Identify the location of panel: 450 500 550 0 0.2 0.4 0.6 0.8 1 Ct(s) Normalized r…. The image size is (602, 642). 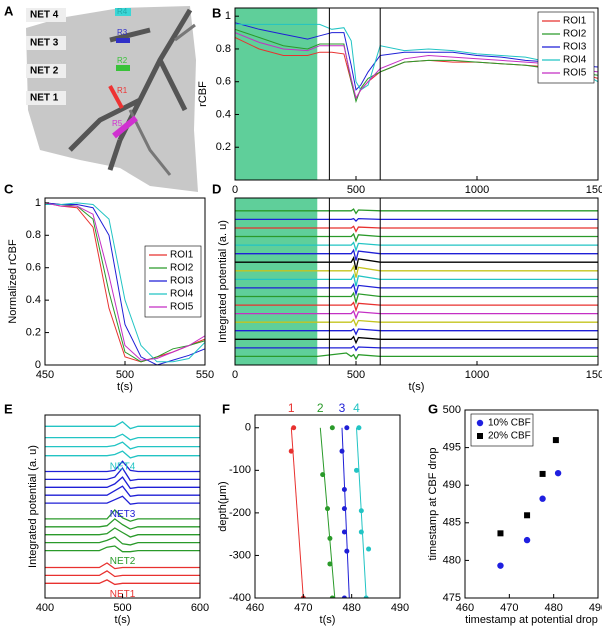
(109, 286).